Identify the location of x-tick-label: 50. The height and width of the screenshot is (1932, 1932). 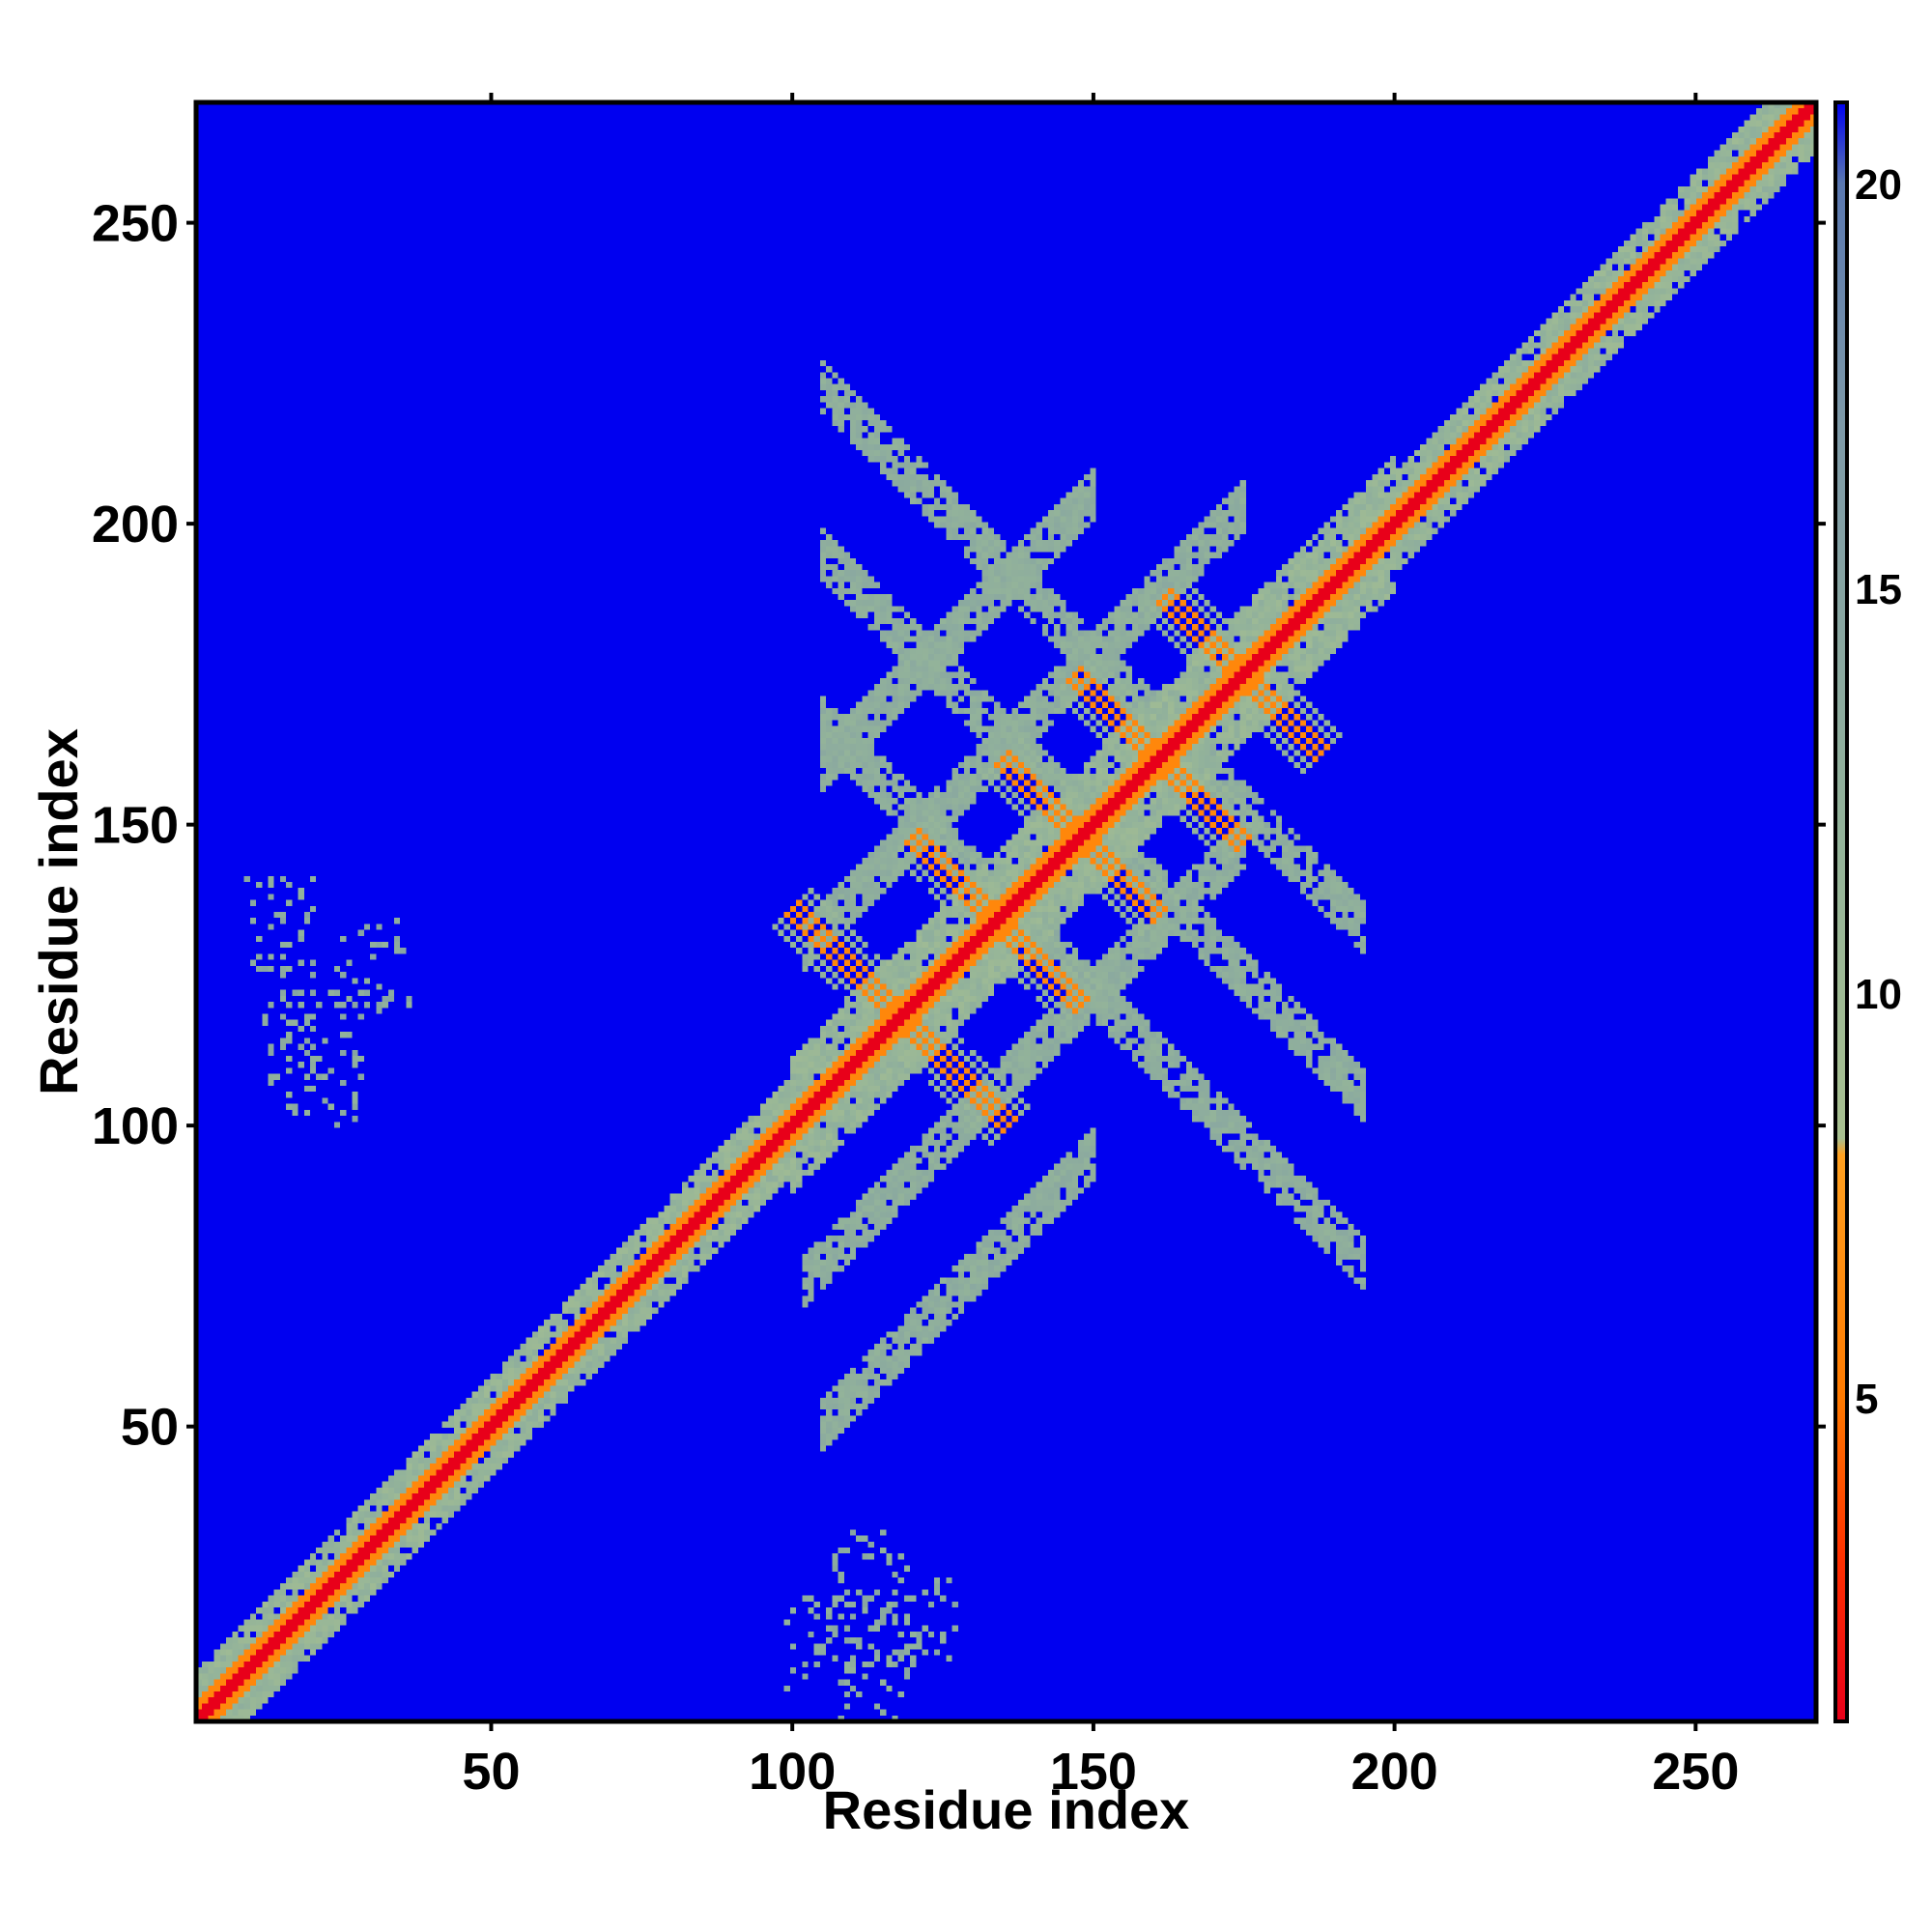
(491, 1772).